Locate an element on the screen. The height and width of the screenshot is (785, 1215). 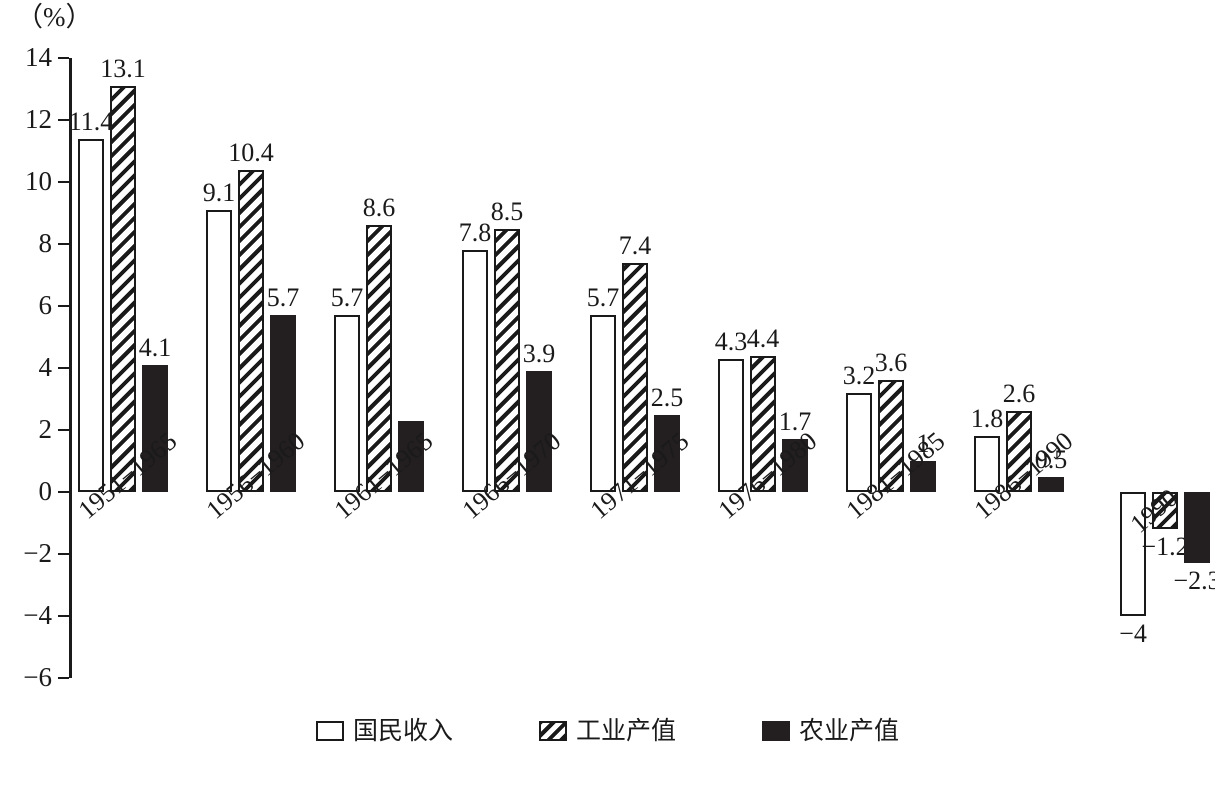
bar-value-label: −1.2 is located at coordinates (1165, 547).